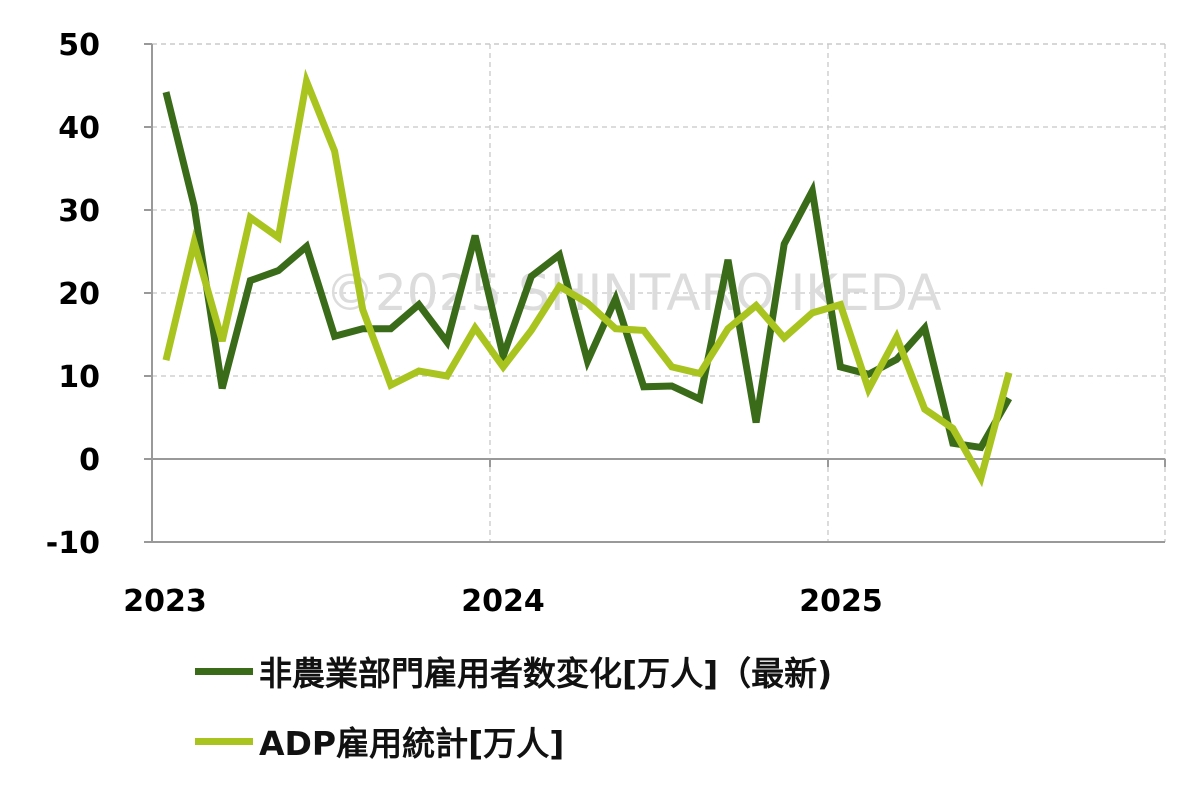 Image resolution: width=1200 pixels, height=788 pixels. I want to click on legend-swatch-adp, so click(224, 741).